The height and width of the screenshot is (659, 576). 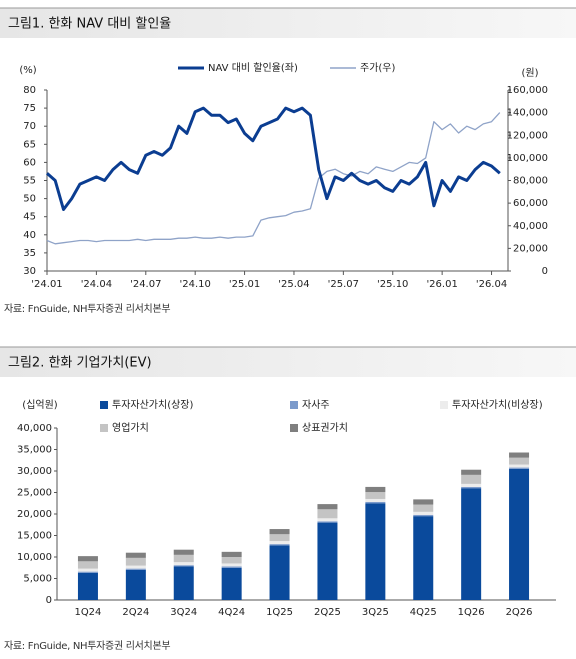 What do you see at coordinates (527, 135) in the screenshot?
I see `y2-tick-label: 120,000` at bounding box center [527, 135].